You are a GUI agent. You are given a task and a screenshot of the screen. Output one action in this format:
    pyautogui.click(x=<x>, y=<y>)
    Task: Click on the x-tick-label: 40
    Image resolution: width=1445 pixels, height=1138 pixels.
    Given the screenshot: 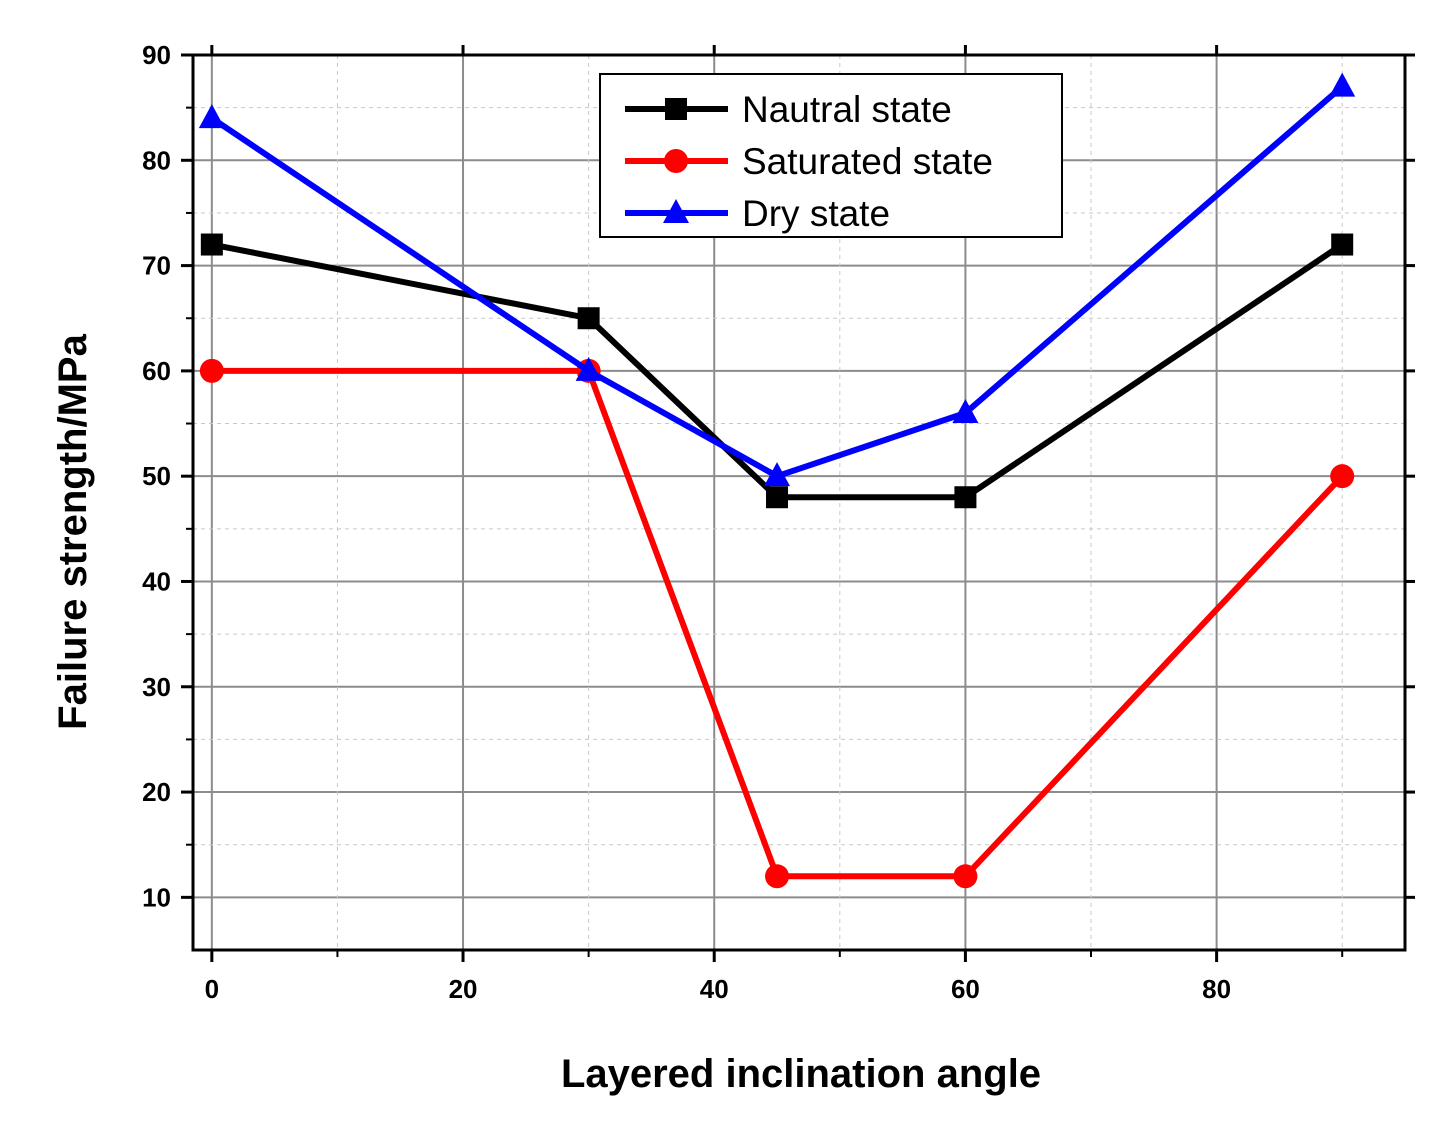 What is the action you would take?
    pyautogui.click(x=714, y=989)
    